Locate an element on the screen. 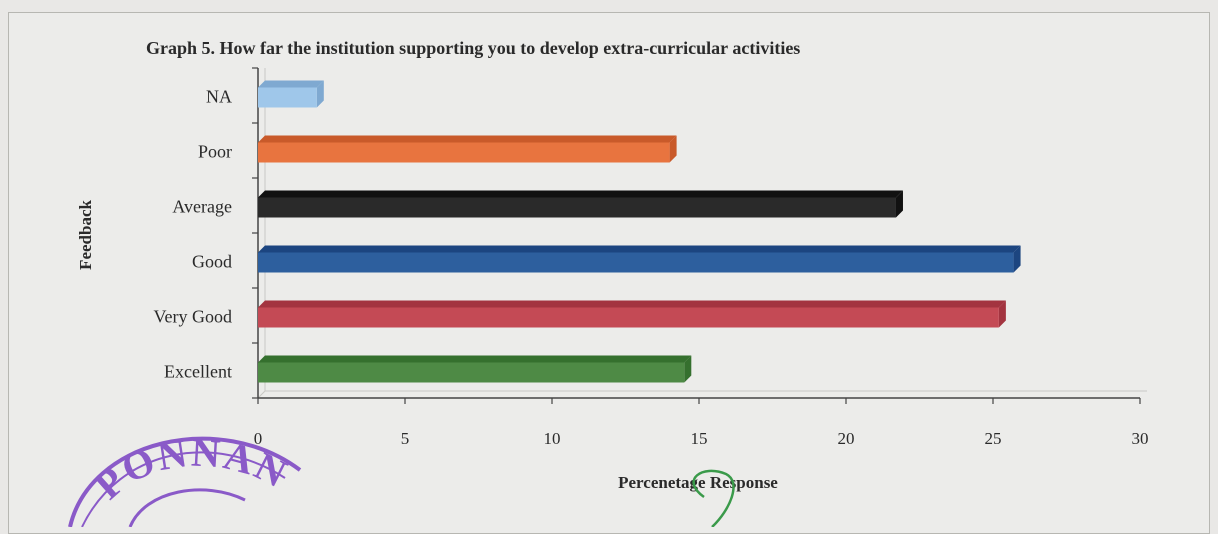 The image size is (1218, 534). category-label: Good is located at coordinates (212, 262).